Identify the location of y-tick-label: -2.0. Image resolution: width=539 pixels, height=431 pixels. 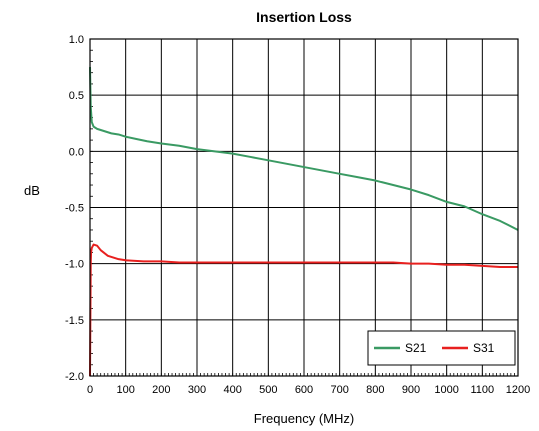
(74, 377).